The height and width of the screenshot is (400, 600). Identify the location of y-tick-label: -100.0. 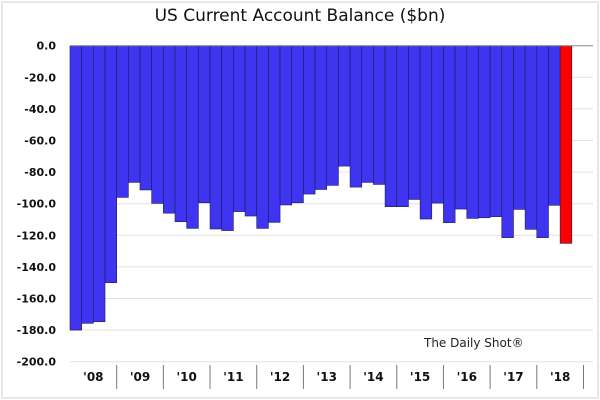
(37, 204).